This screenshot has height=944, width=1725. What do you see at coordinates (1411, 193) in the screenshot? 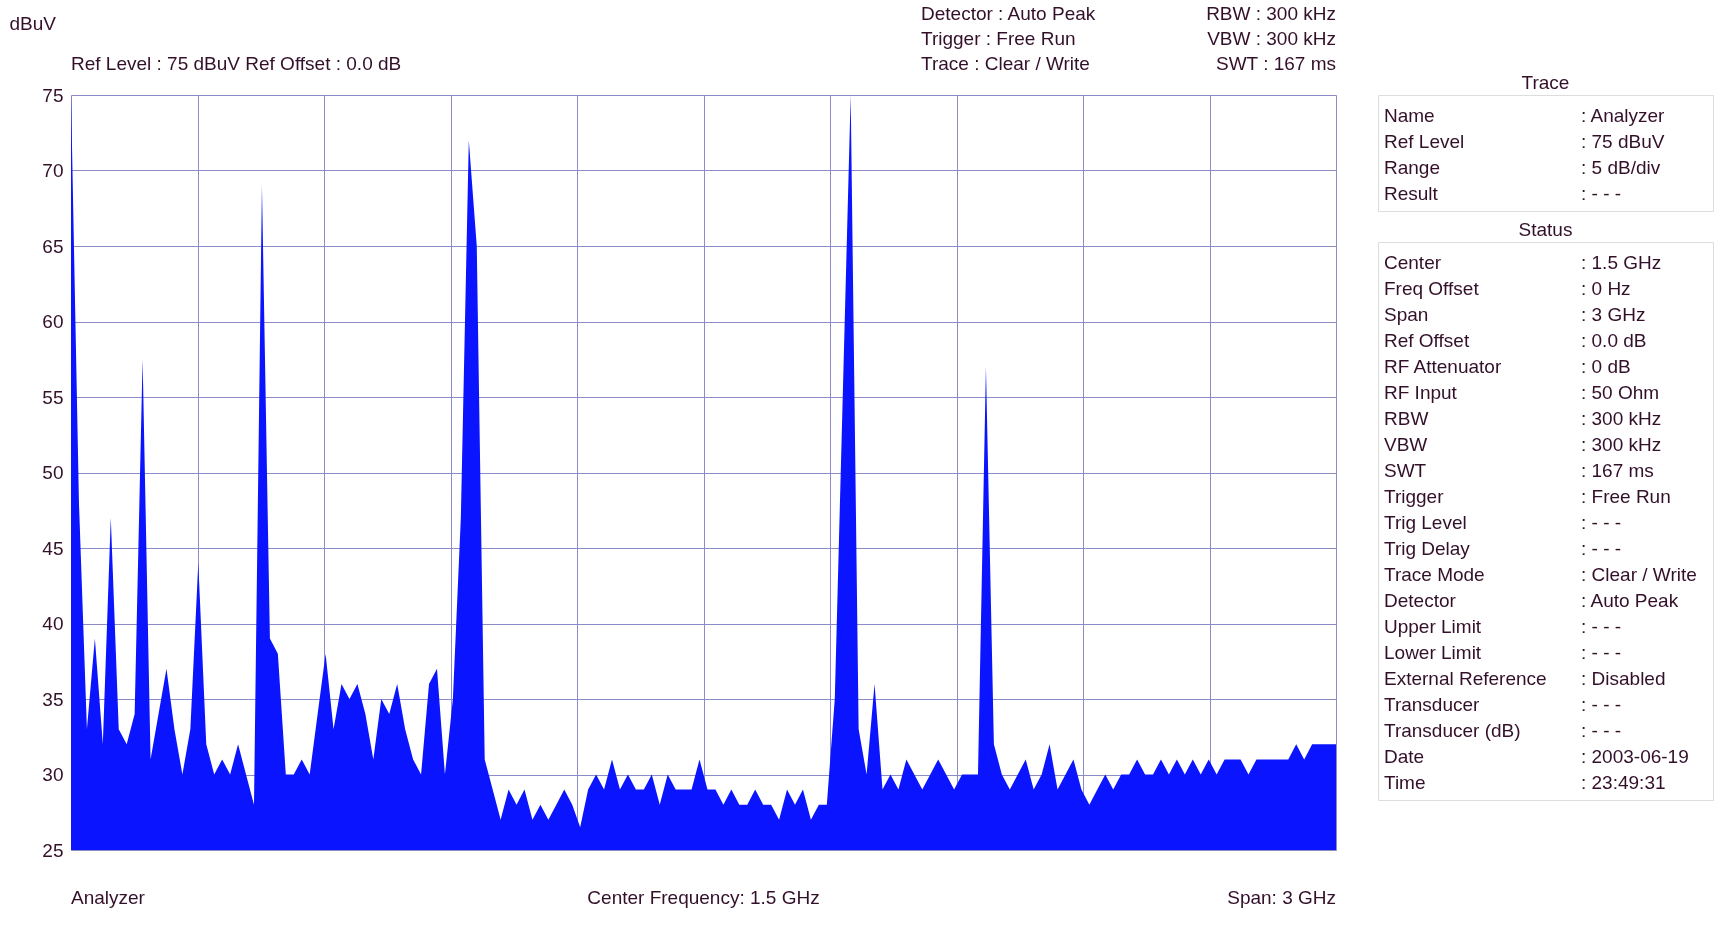
I see `text: Result` at bounding box center [1411, 193].